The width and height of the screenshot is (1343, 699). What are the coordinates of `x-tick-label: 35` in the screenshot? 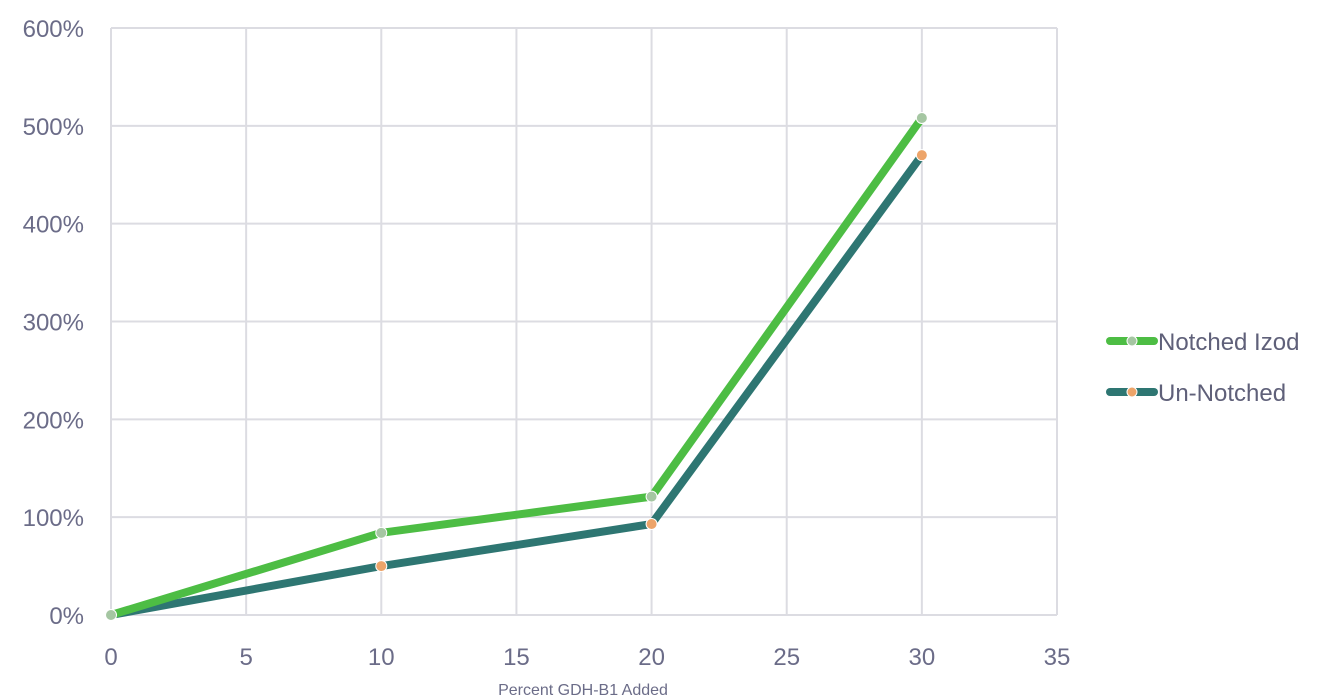 It's located at (1057, 657).